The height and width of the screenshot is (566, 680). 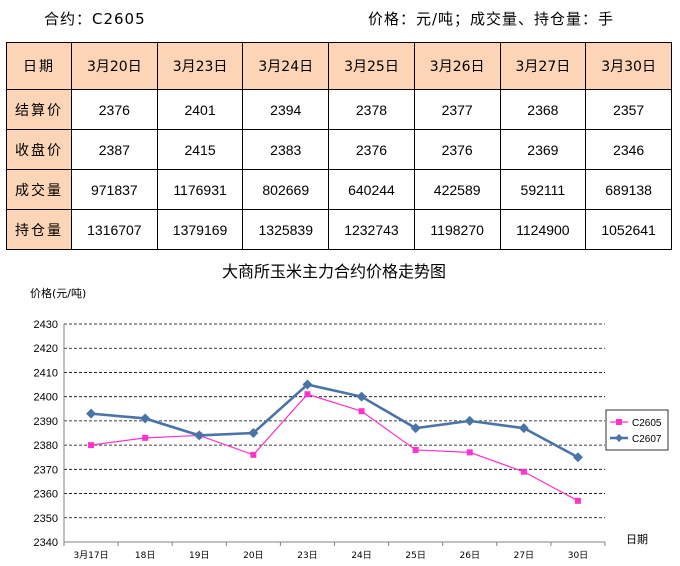 I want to click on x-tick-label: 19日, so click(x=199, y=555).